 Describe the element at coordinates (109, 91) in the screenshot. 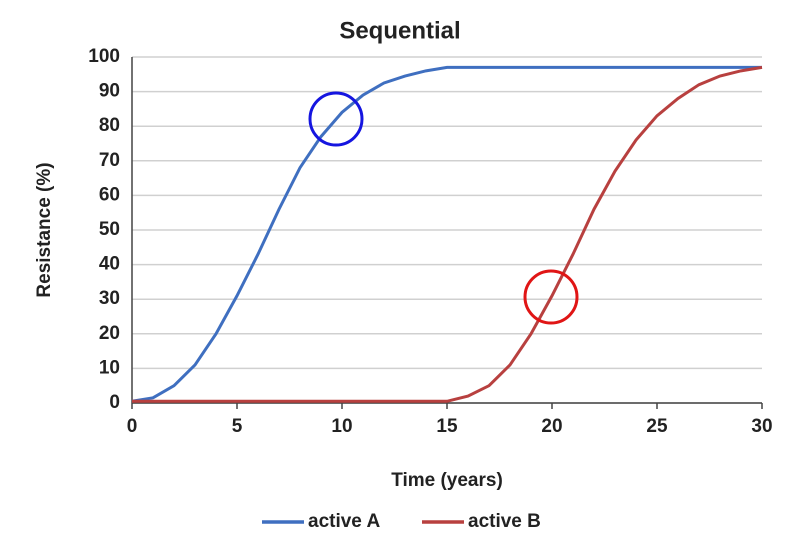

I see `y-tick-label: 90` at that location.